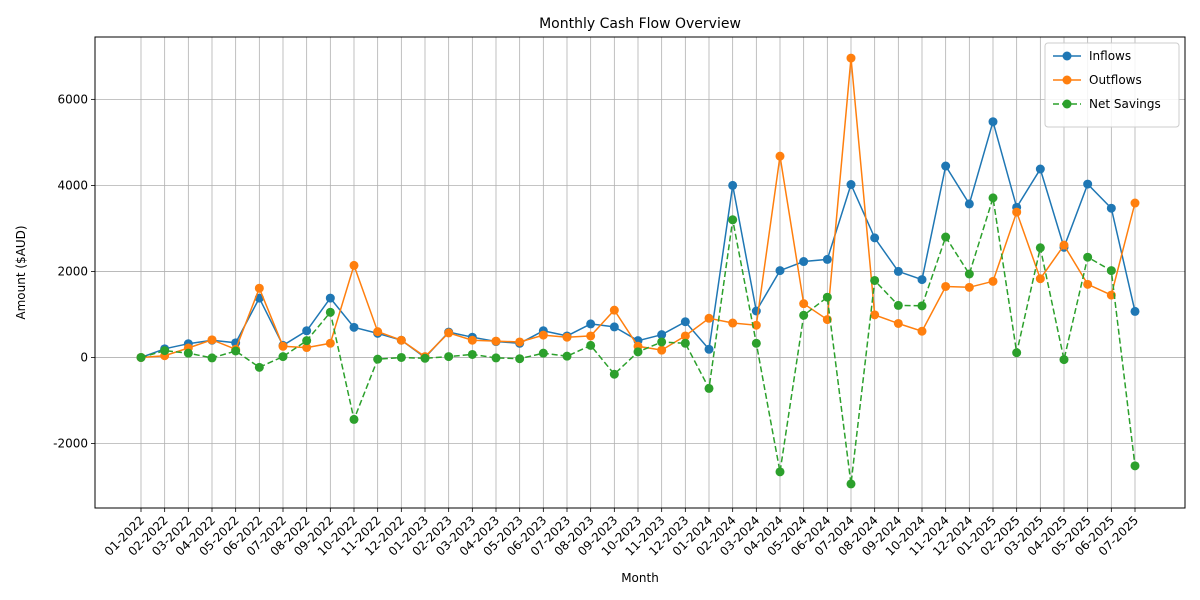 This screenshot has width=1200, height=600. Describe the element at coordinates (72, 99) in the screenshot. I see `y-tick-label: 6000` at that location.